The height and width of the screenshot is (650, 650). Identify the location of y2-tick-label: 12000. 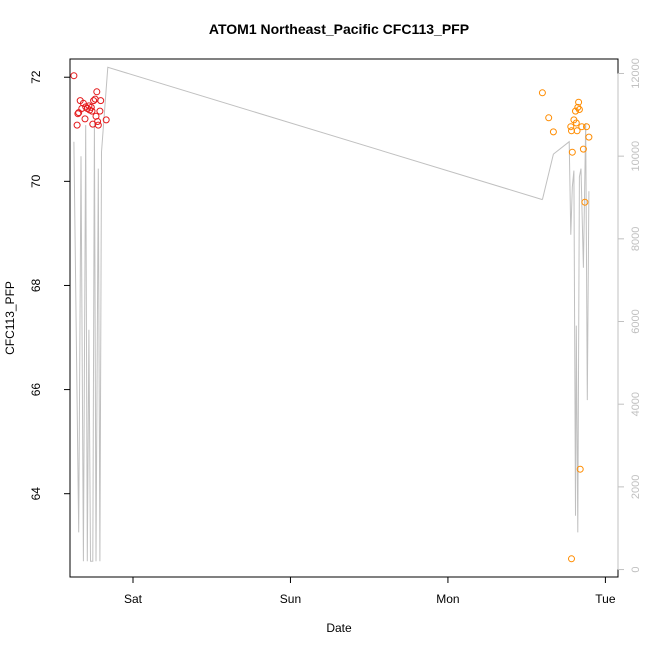
(636, 73).